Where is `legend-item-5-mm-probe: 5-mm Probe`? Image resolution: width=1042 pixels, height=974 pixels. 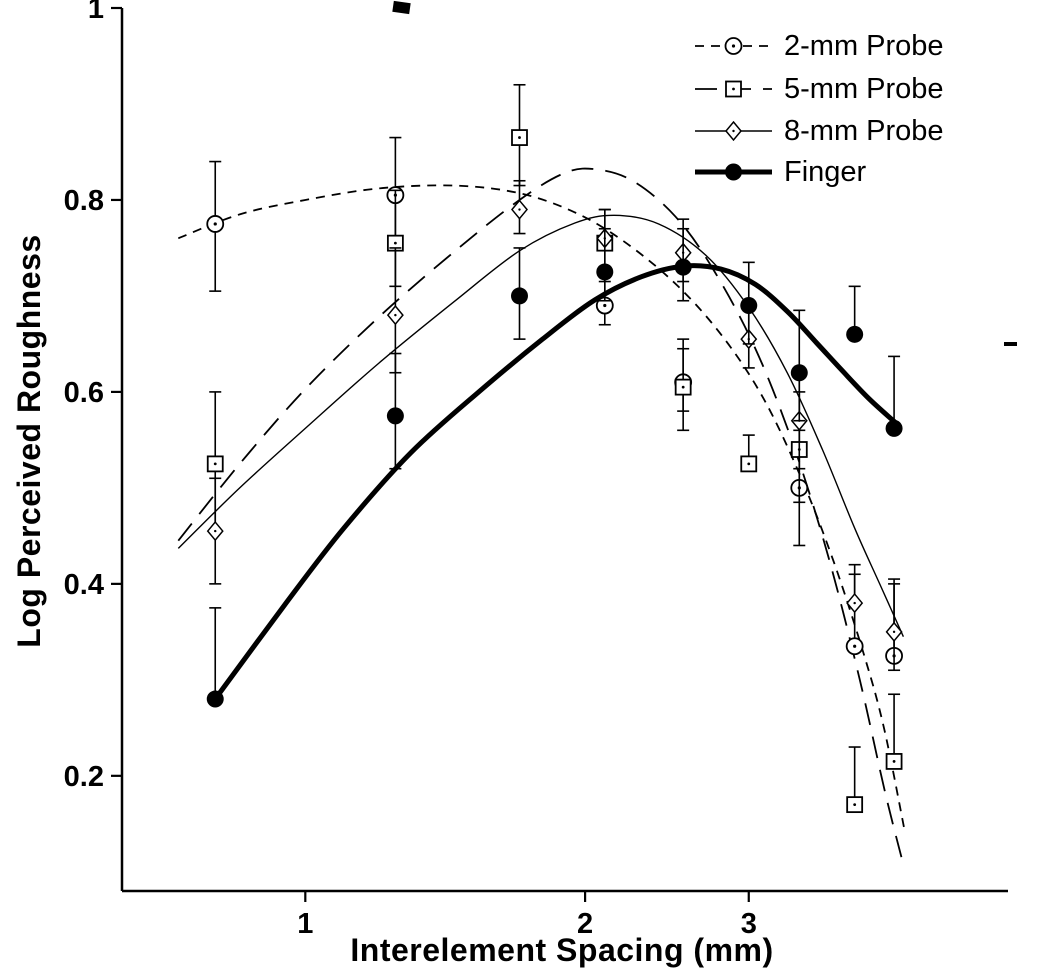 legend-item-5-mm-probe: 5-mm Probe is located at coordinates (819, 89).